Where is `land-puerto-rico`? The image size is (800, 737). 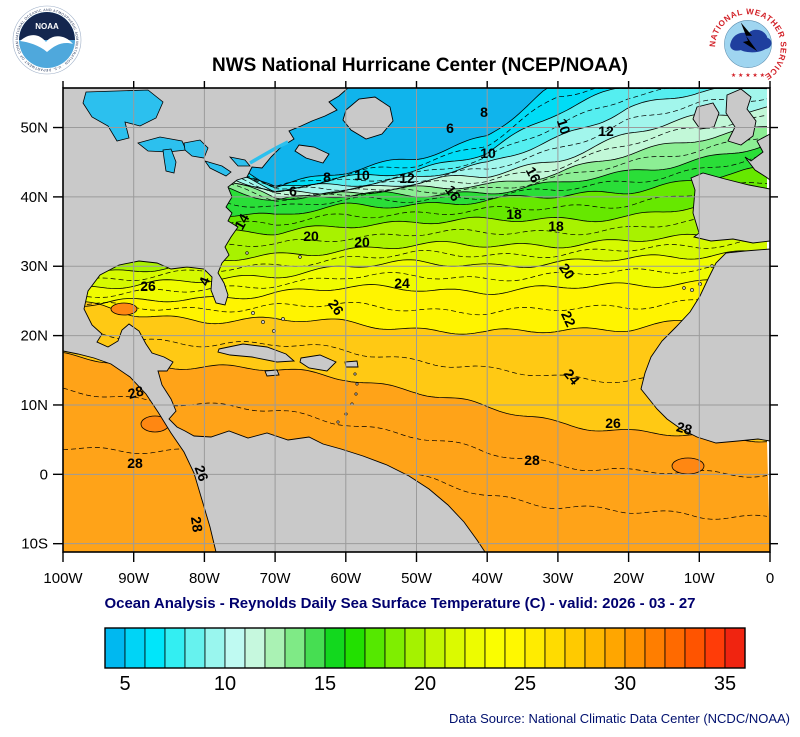 land-puerto-rico is located at coordinates (351, 364).